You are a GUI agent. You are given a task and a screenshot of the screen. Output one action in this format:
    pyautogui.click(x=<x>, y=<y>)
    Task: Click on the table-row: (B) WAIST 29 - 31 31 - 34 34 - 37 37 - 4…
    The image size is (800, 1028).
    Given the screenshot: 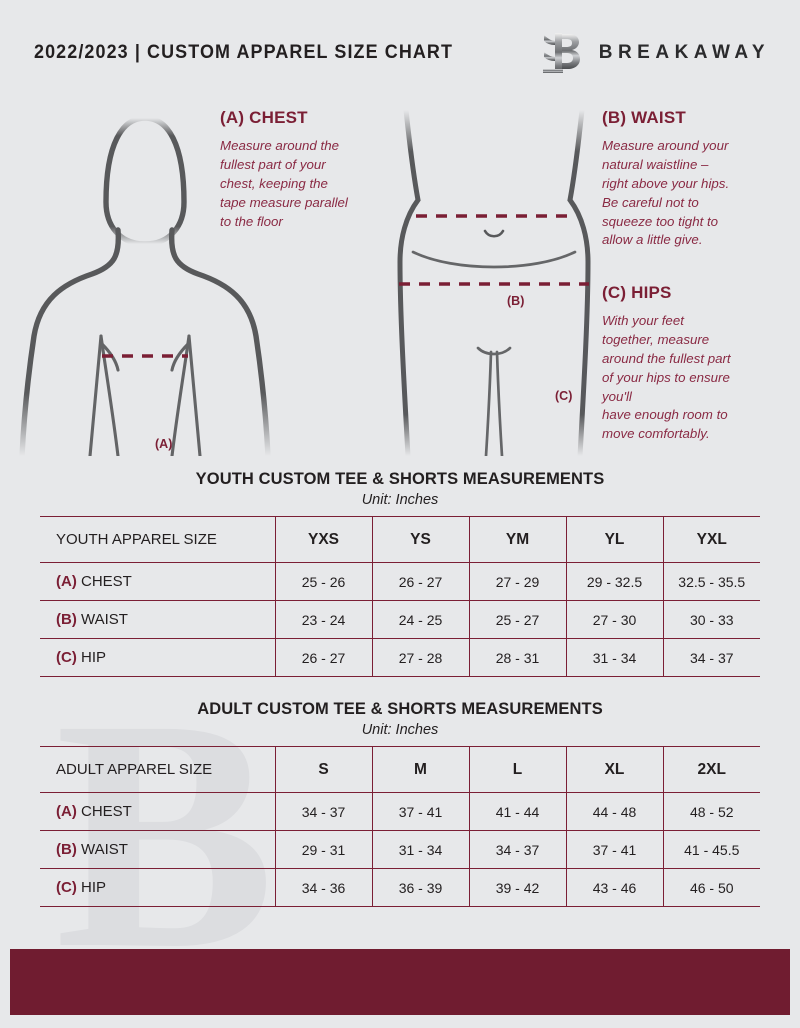 What is the action you would take?
    pyautogui.click(x=400, y=849)
    